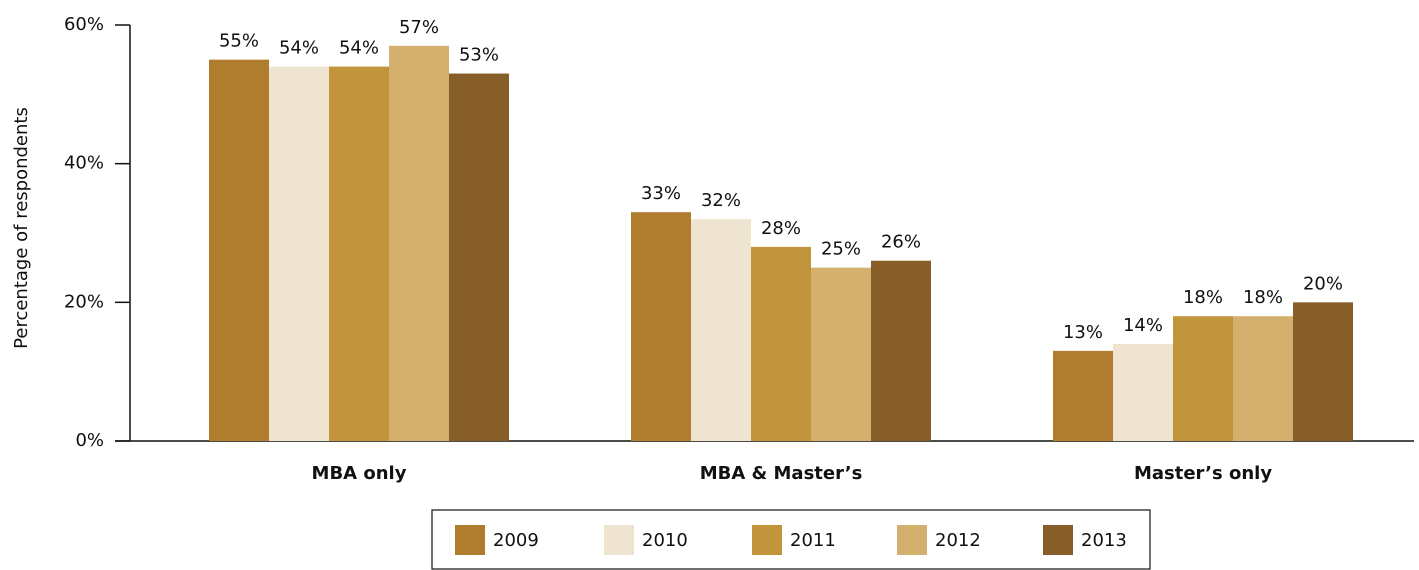 The height and width of the screenshot is (570, 1419). I want to click on legend-label: 2011, so click(813, 540).